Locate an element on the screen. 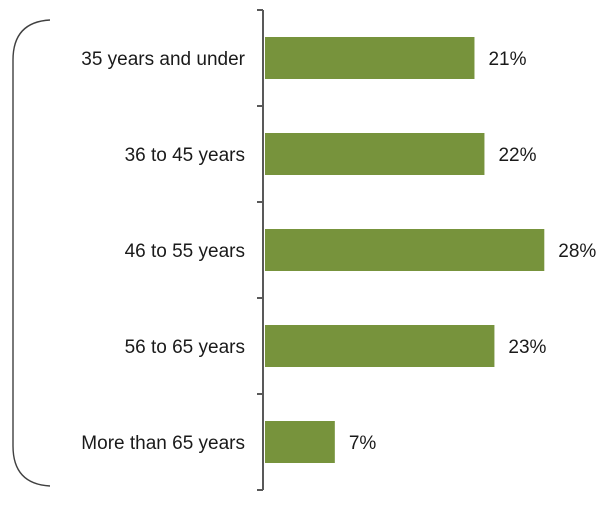  category-label: 56 to 65 years is located at coordinates (185, 347).